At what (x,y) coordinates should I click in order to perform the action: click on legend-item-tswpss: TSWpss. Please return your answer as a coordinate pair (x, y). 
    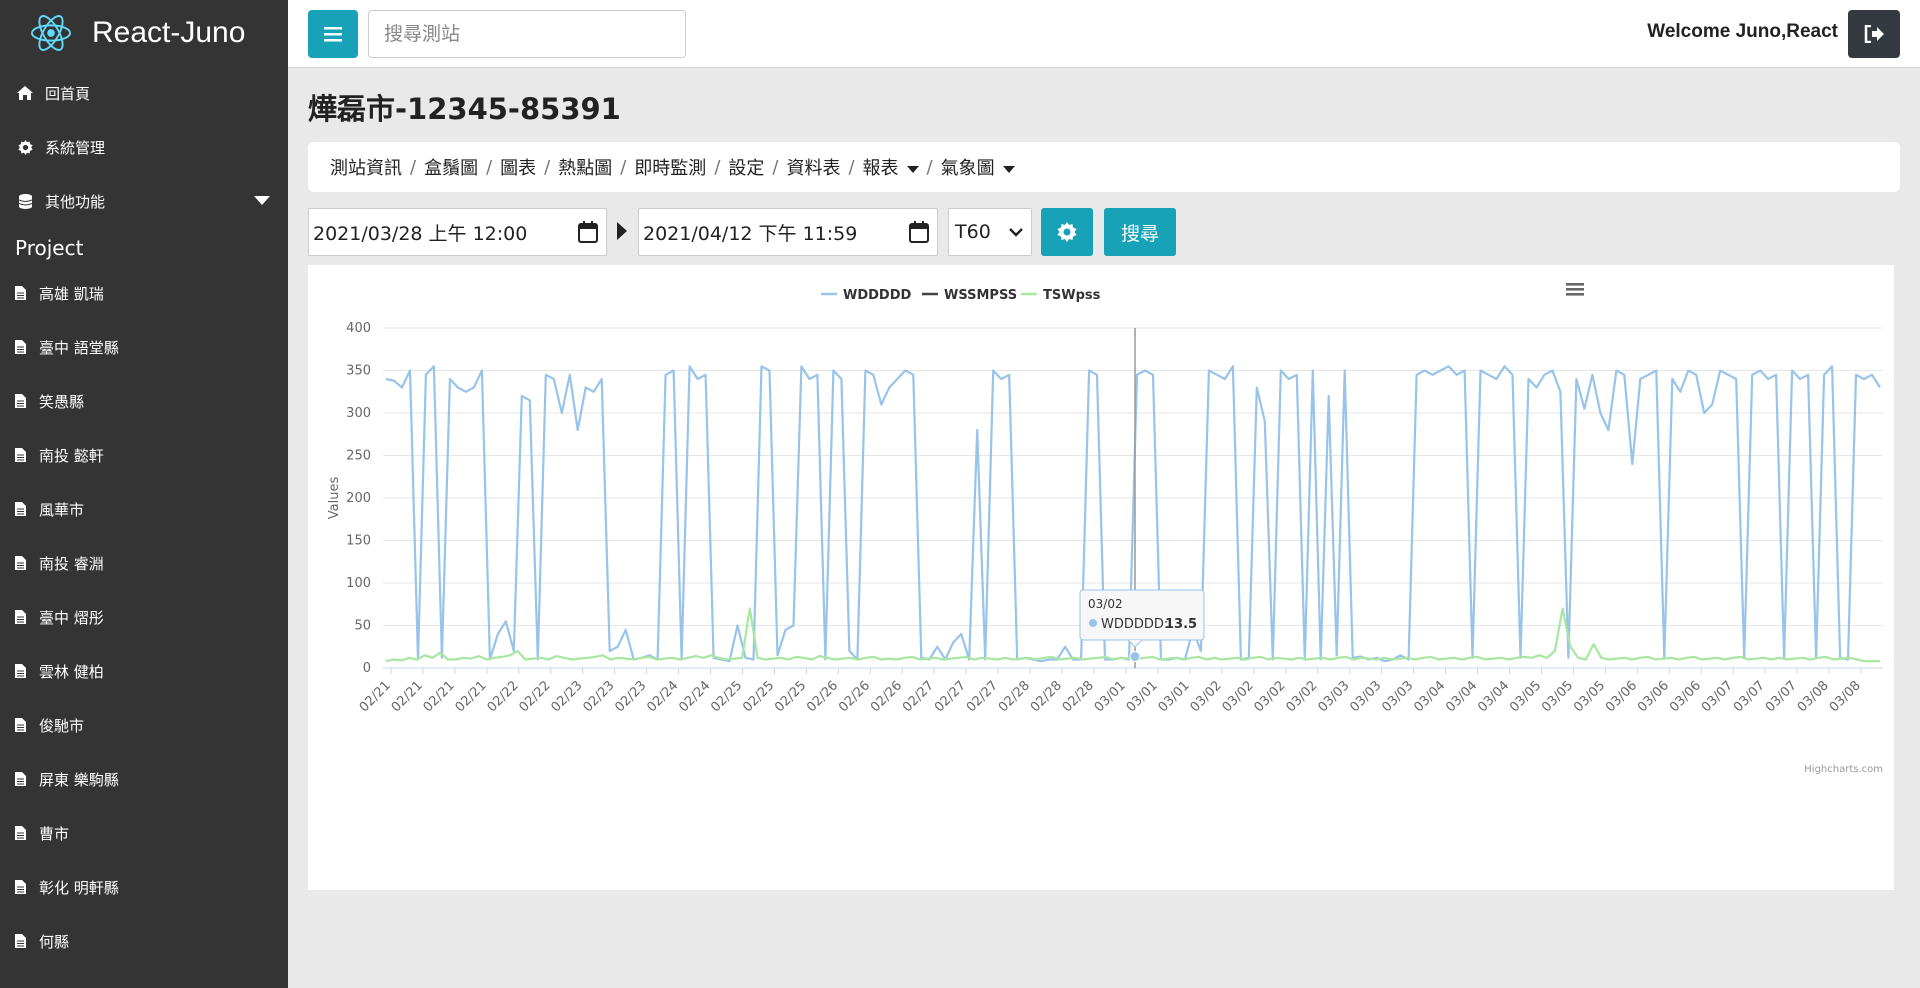
    Looking at the image, I should click on (1072, 295).